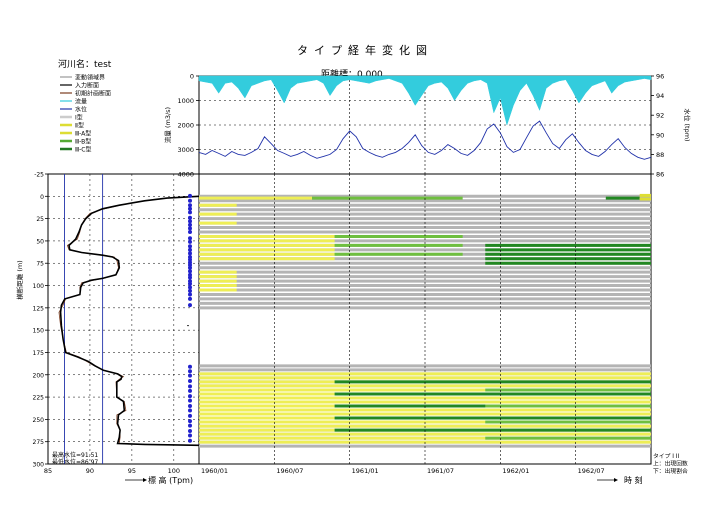 This screenshot has height=508, width=720. Describe the element at coordinates (40, 241) in the screenshot. I see `cross-section-y-tick-label: 50` at that location.